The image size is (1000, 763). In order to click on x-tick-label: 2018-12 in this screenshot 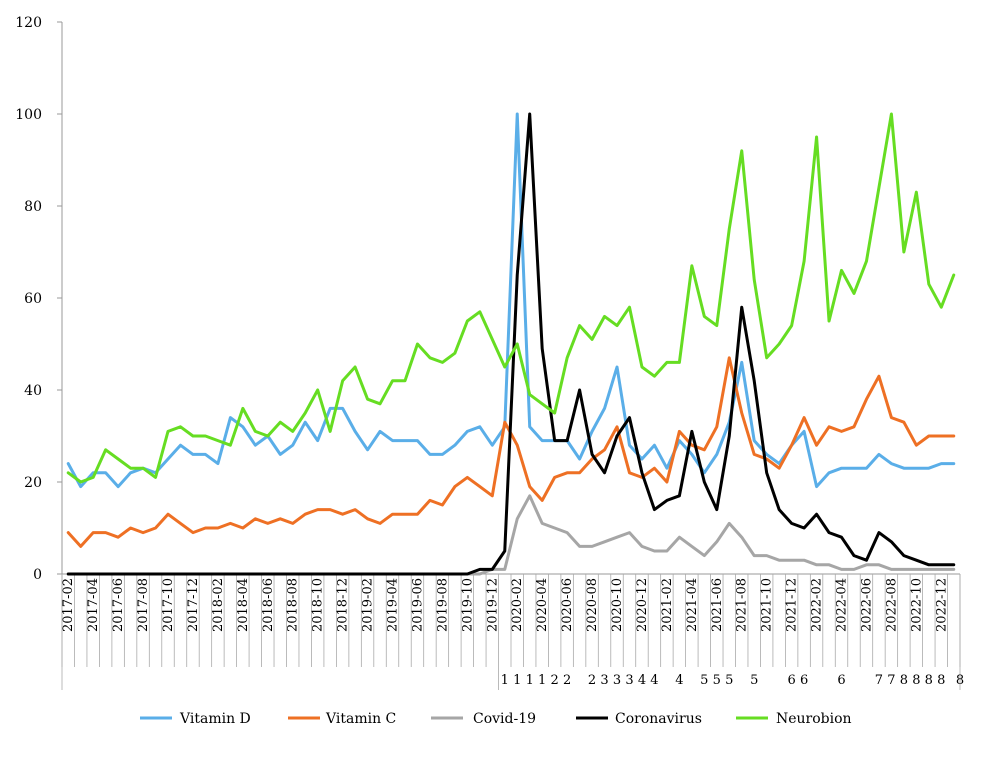, I will do `click(343, 605)`.